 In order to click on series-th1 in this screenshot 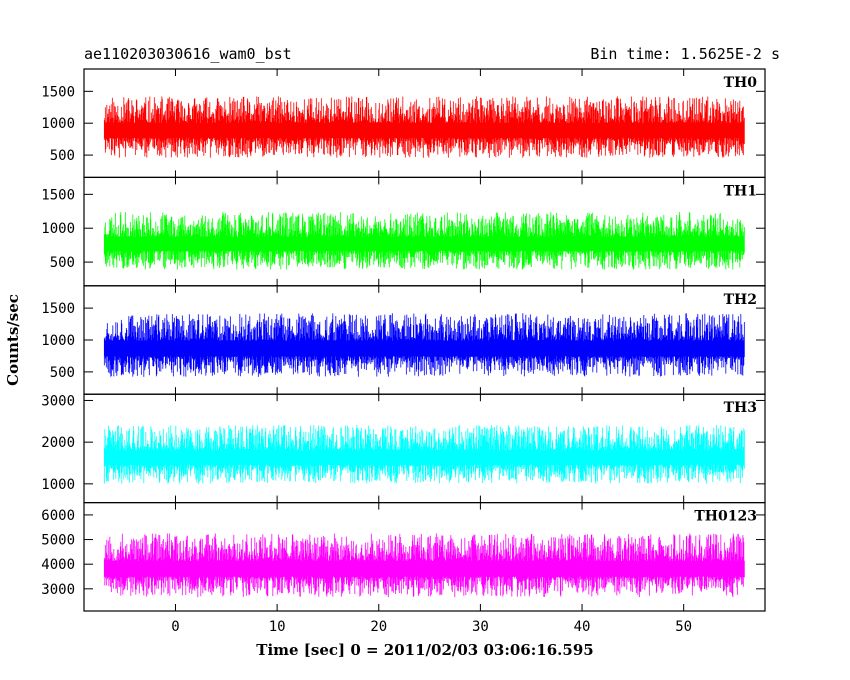, I will do `click(424, 241)`.